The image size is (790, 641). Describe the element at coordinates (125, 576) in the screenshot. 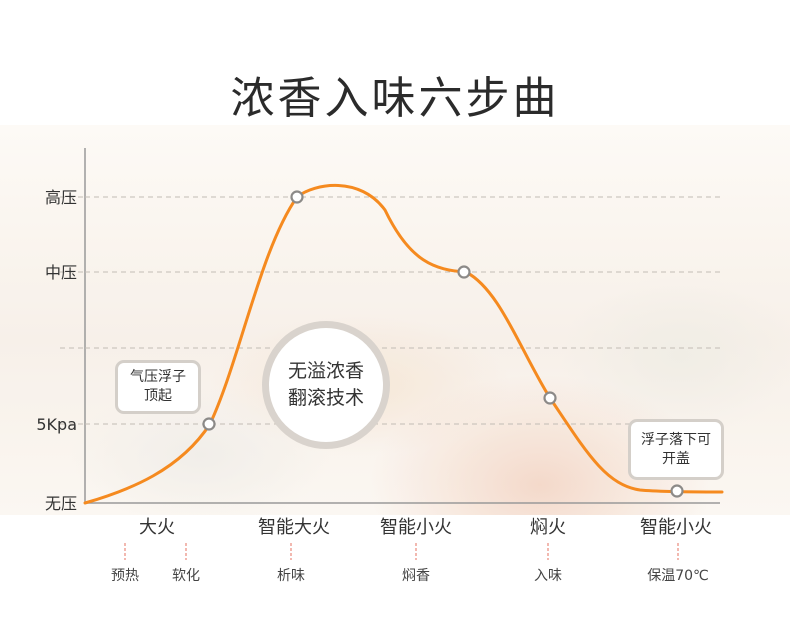

I see `step-label: 预热` at that location.